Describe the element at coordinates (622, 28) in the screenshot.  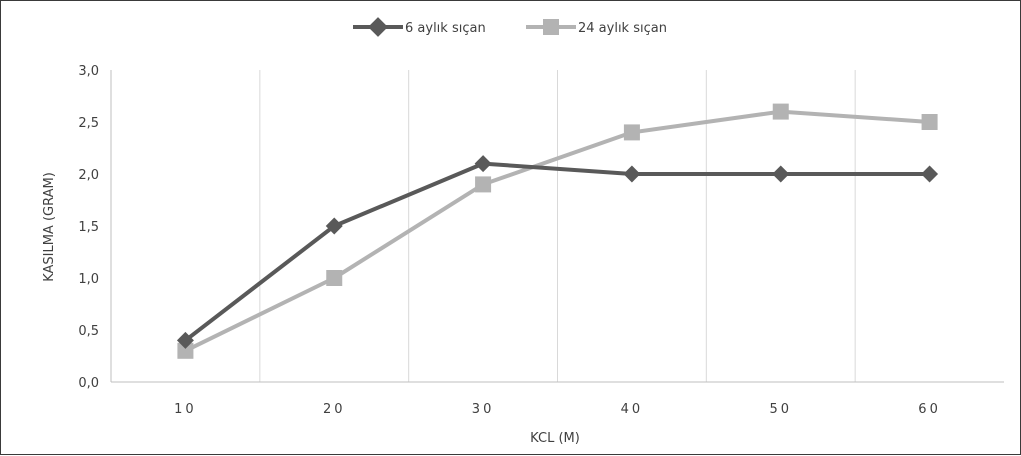
I see `legend-label-series-2: 24 aylık sıçan` at that location.